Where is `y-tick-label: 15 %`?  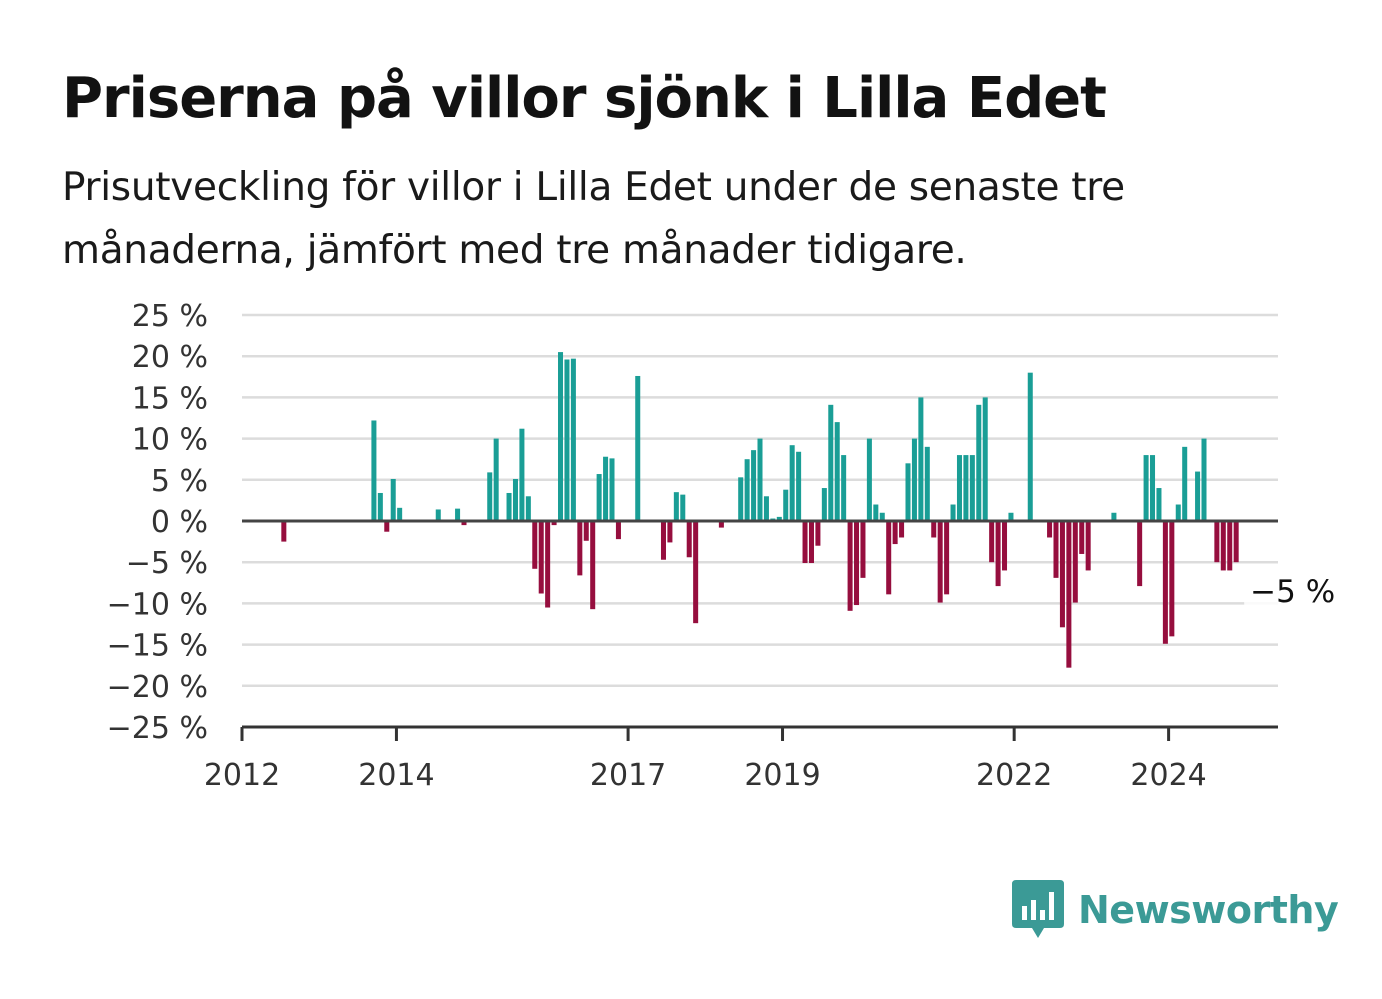
y-tick-label: 15 % is located at coordinates (170, 398).